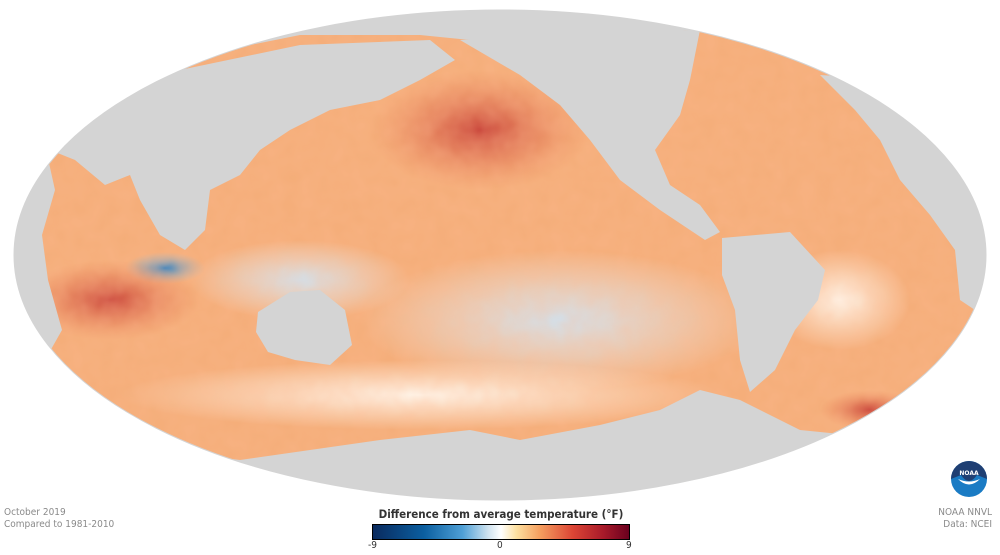  I want to click on land-south-america, so click(773, 312).